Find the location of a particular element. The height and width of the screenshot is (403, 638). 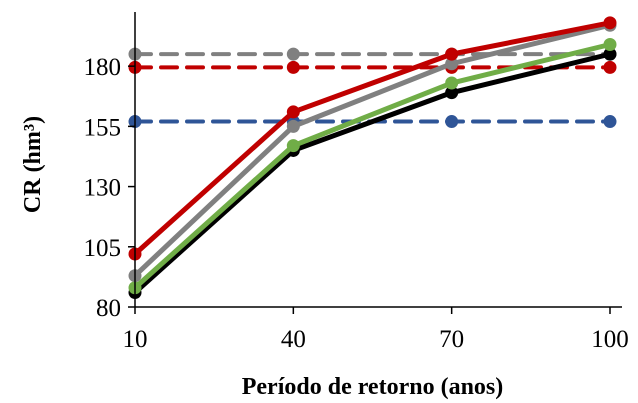

y-tick-labels: 80 105 130 155 180 is located at coordinates (109, 188).